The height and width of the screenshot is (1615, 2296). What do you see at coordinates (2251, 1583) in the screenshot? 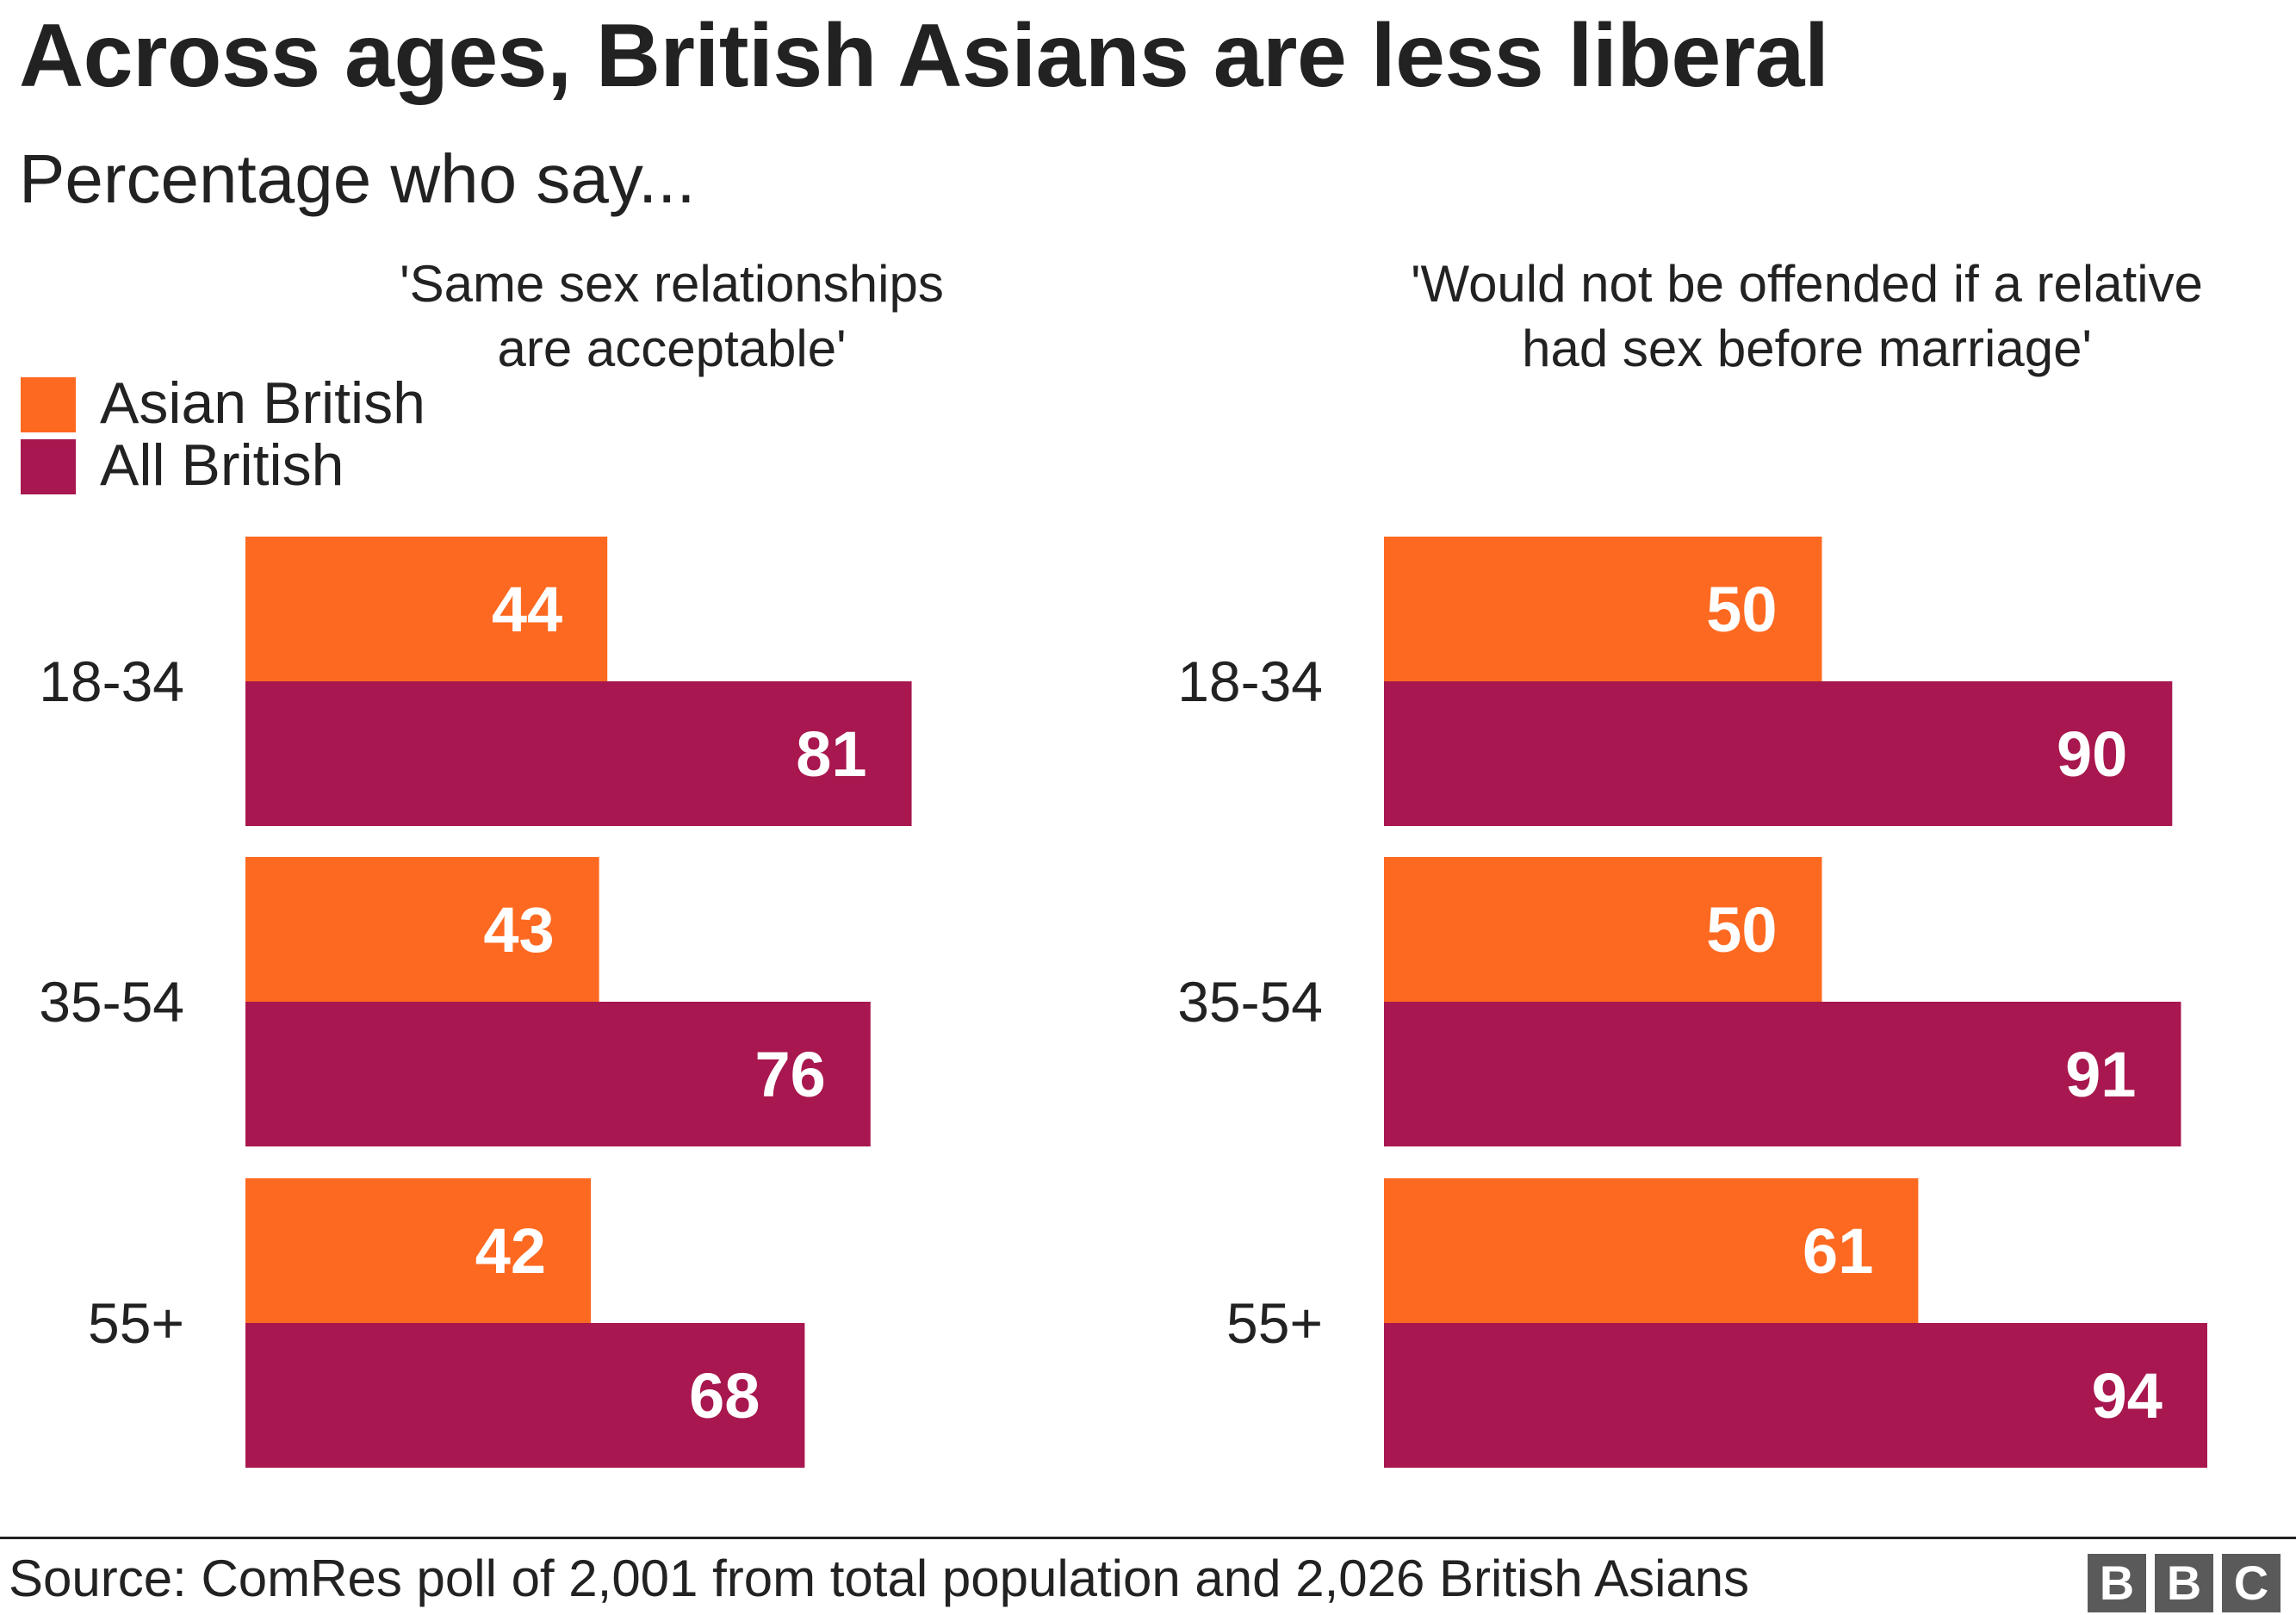
I see `bbc-logo-block: C` at bounding box center [2251, 1583].